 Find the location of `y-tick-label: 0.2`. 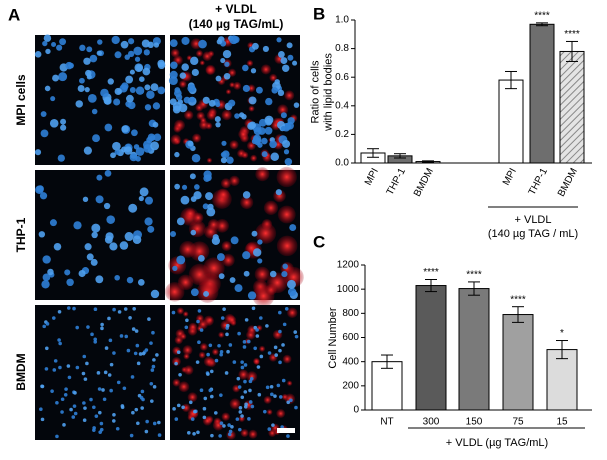

y-tick-label: 0.2 is located at coordinates (342, 134).